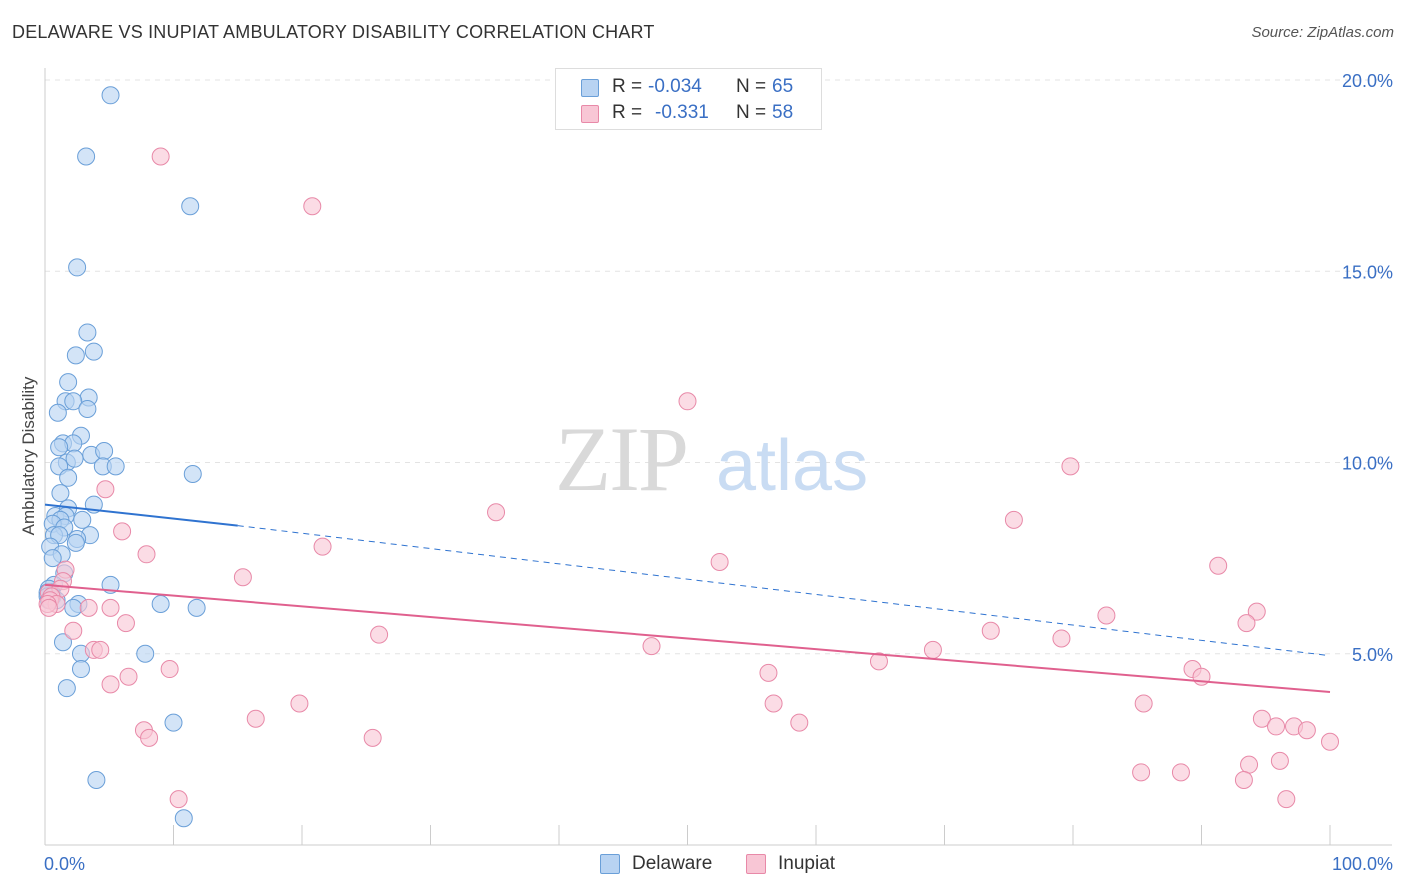 The width and height of the screenshot is (1406, 892). Describe the element at coordinates (28, 455) in the screenshot. I see `y-axis-label: Ambulatory Disability` at that location.